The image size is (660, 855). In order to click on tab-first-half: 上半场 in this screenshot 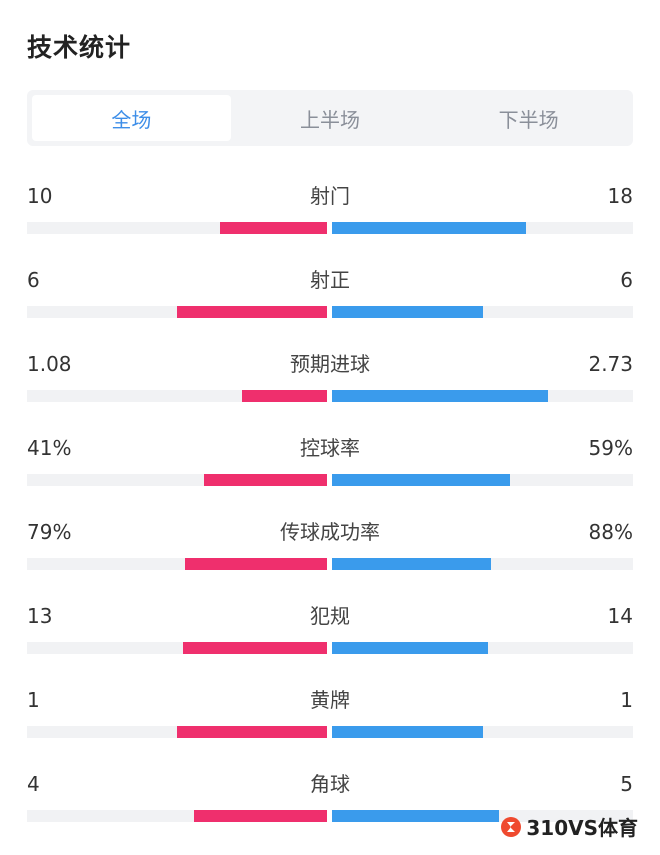, I will do `click(330, 119)`.